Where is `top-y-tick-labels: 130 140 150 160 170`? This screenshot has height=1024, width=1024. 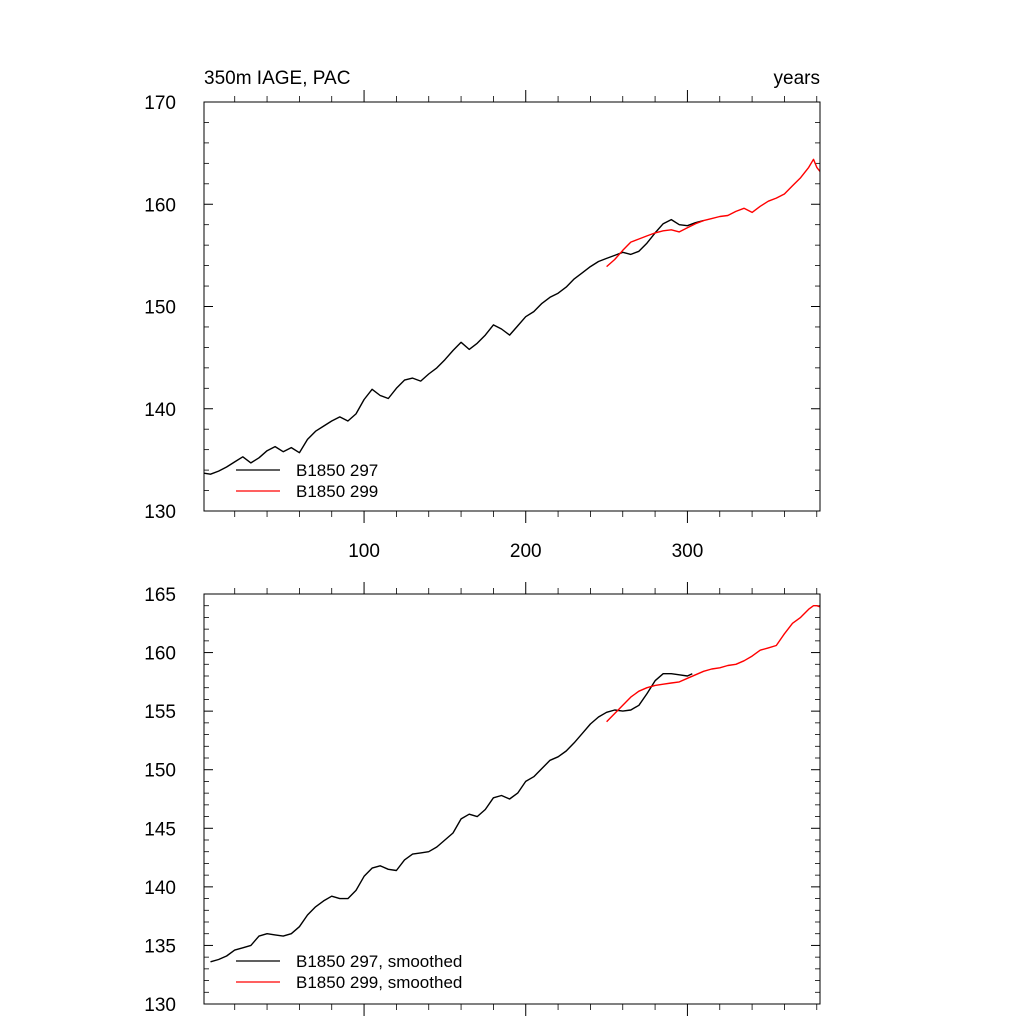 top-y-tick-labels: 130 140 150 160 170 is located at coordinates (160, 308).